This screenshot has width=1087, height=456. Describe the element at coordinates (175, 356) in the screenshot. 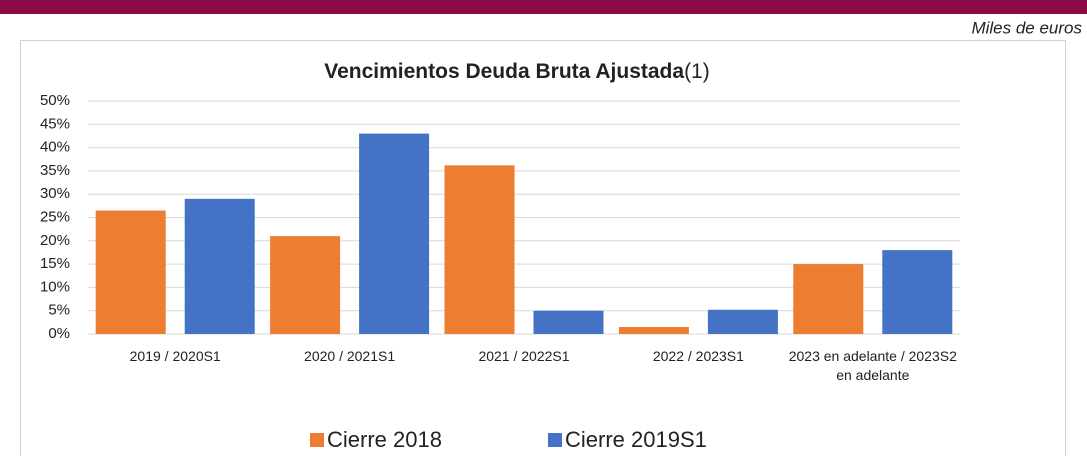

I see `x-tick-label: 2019 / 2020S1` at that location.